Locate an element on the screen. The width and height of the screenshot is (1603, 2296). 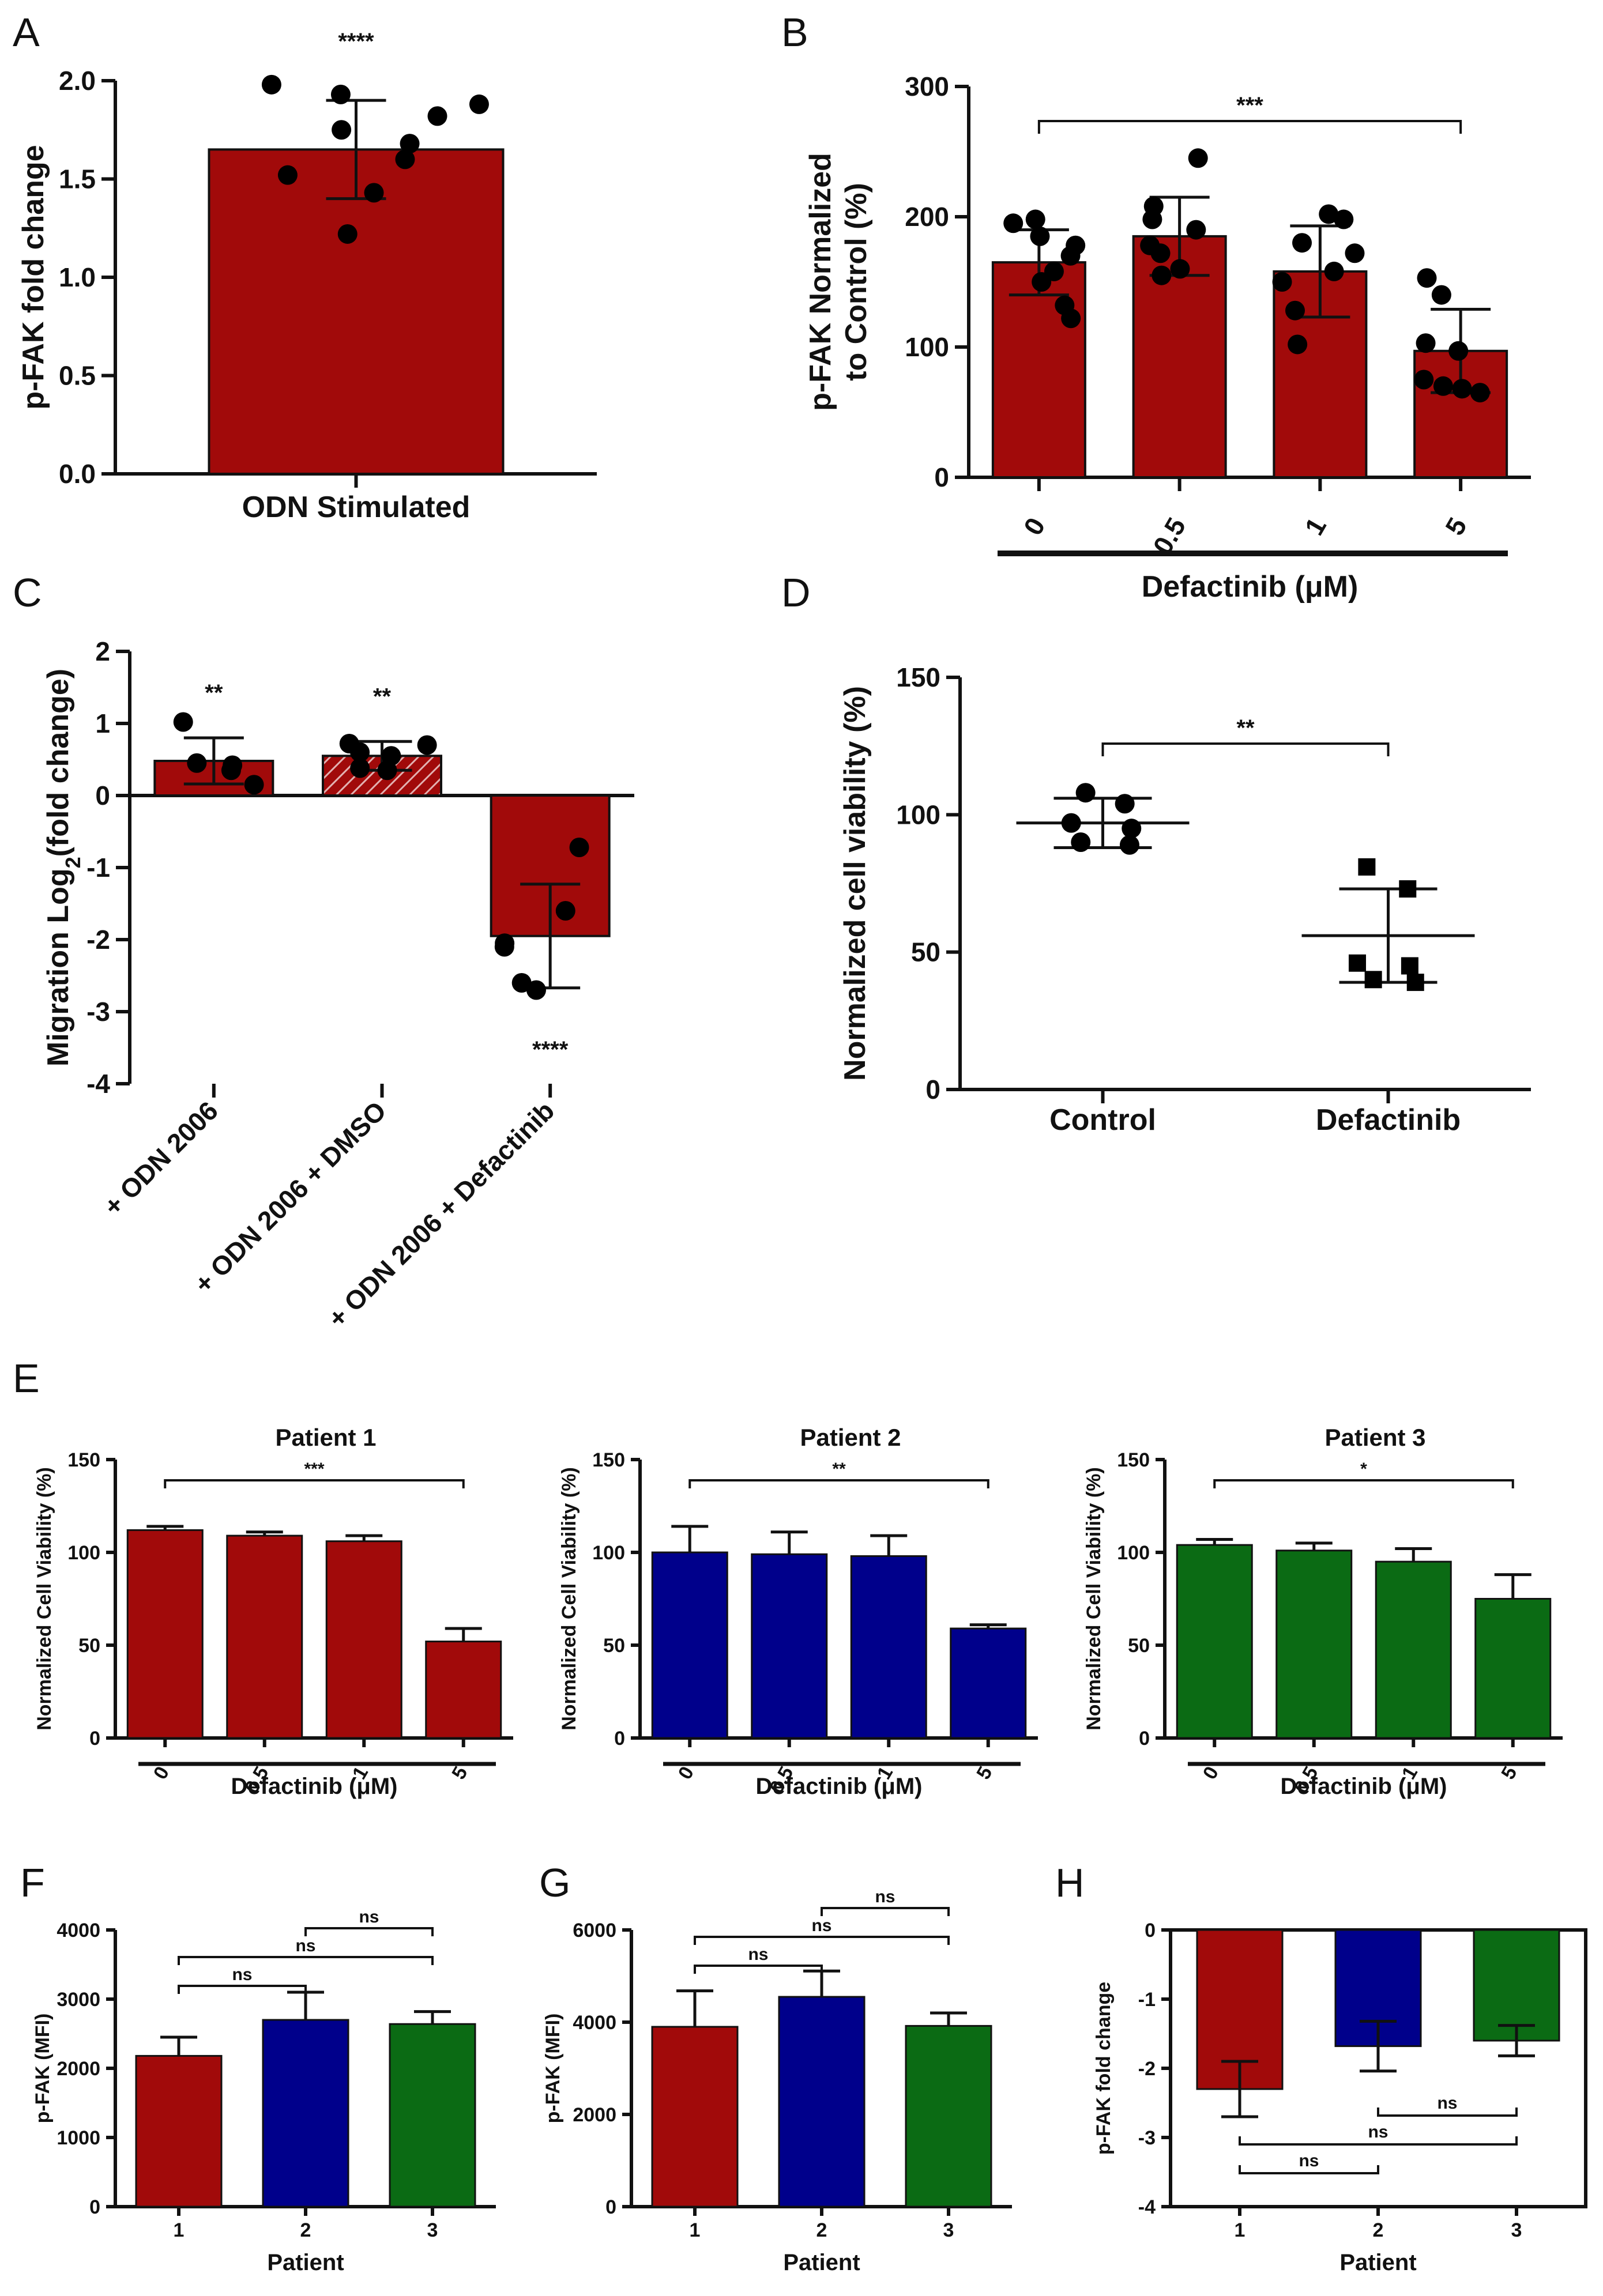
panel-label-b: B is located at coordinates (795, 32).